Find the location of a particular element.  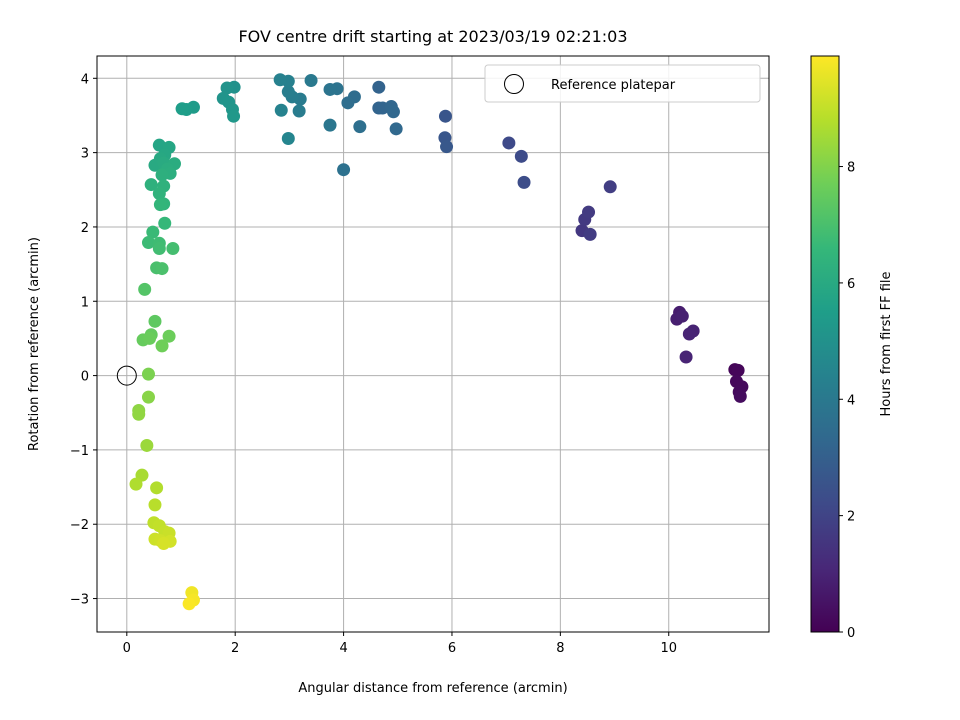

colorbar-ticks: 0 2 4 6 8 is located at coordinates (847, 401).